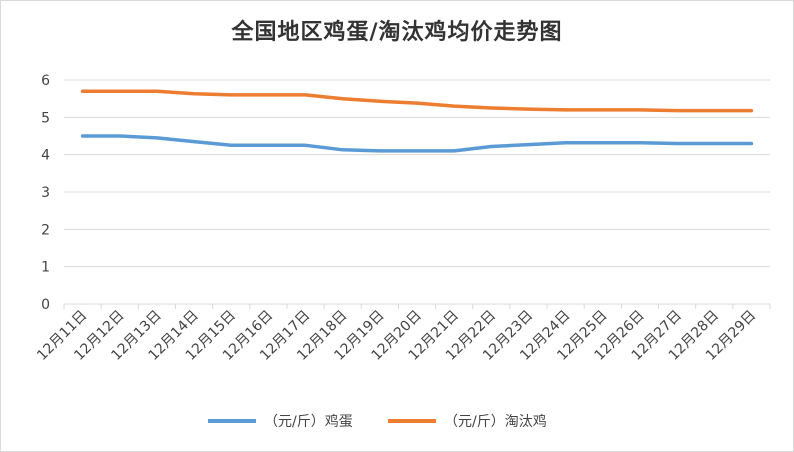 This screenshot has width=794, height=452. What do you see at coordinates (417, 121) in the screenshot?
I see `series-lines` at bounding box center [417, 121].